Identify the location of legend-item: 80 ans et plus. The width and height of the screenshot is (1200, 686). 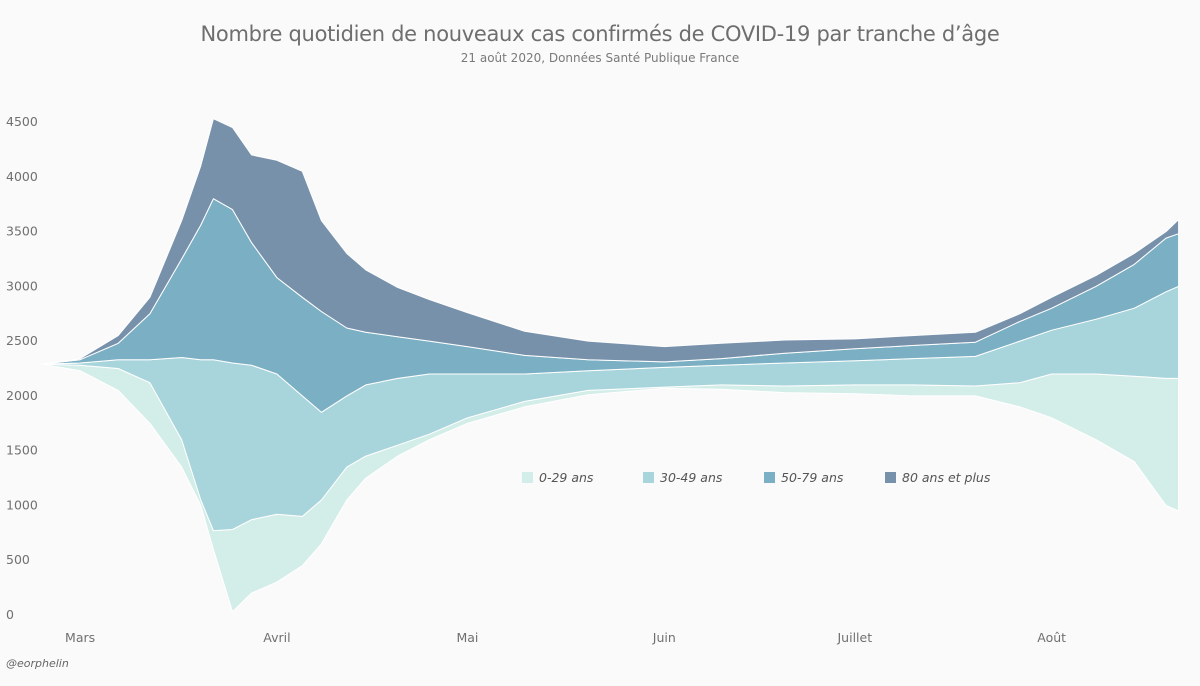
(938, 477).